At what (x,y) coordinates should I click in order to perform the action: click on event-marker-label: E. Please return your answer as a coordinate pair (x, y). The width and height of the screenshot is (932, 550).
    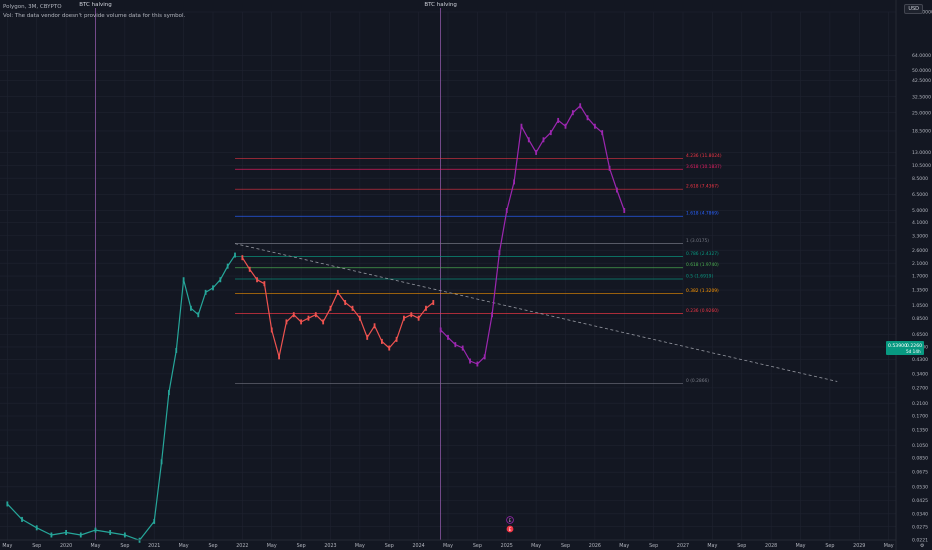
    Looking at the image, I should click on (510, 521).